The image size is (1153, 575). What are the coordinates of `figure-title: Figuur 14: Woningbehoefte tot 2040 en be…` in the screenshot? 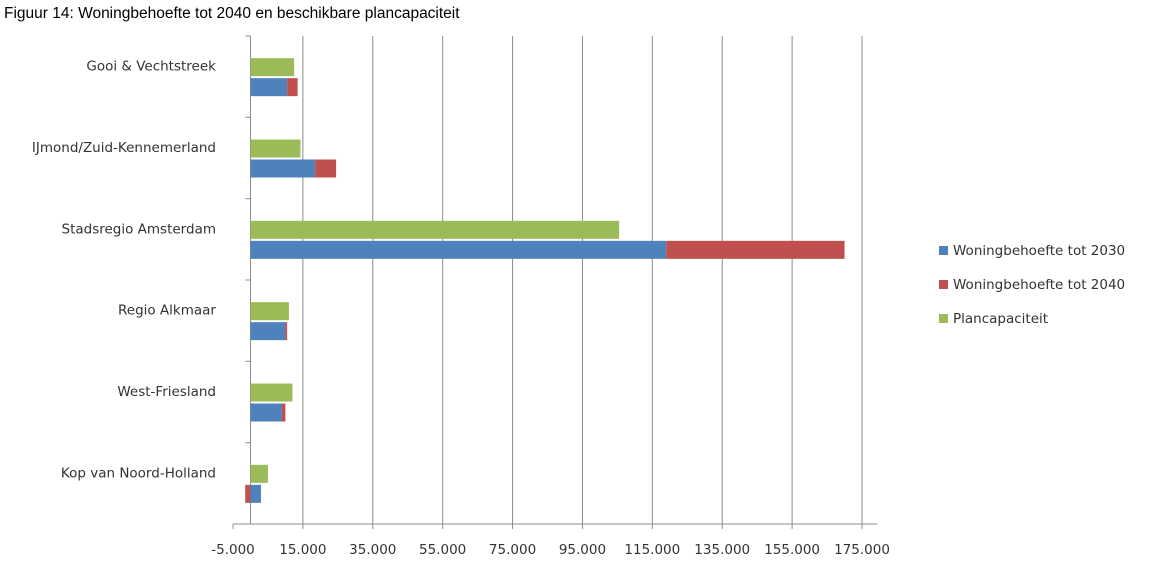 It's located at (232, 13).